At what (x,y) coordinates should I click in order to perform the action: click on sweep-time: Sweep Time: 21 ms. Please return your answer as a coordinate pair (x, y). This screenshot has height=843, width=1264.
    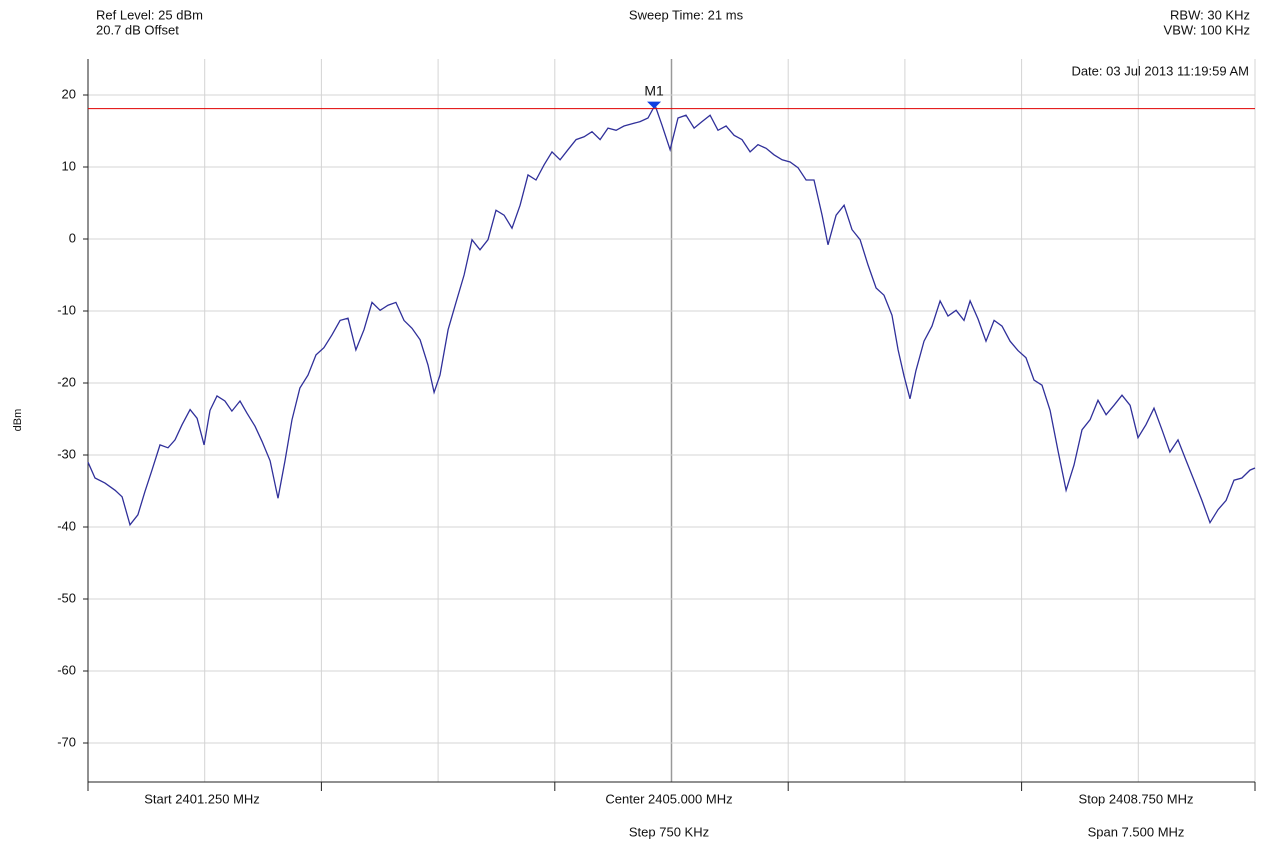
    Looking at the image, I should click on (686, 14).